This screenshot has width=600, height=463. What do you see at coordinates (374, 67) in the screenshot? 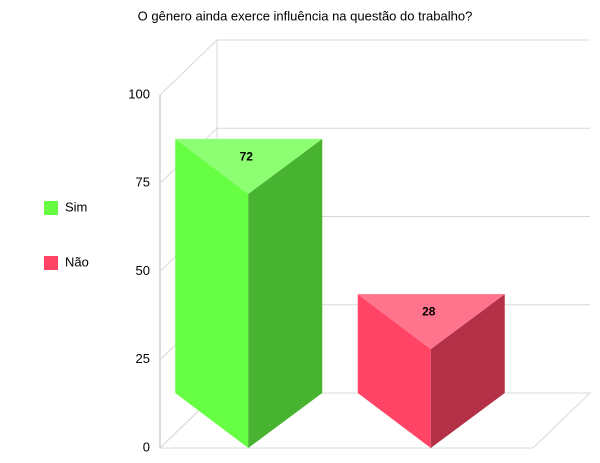
I see `grid-line` at bounding box center [374, 67].